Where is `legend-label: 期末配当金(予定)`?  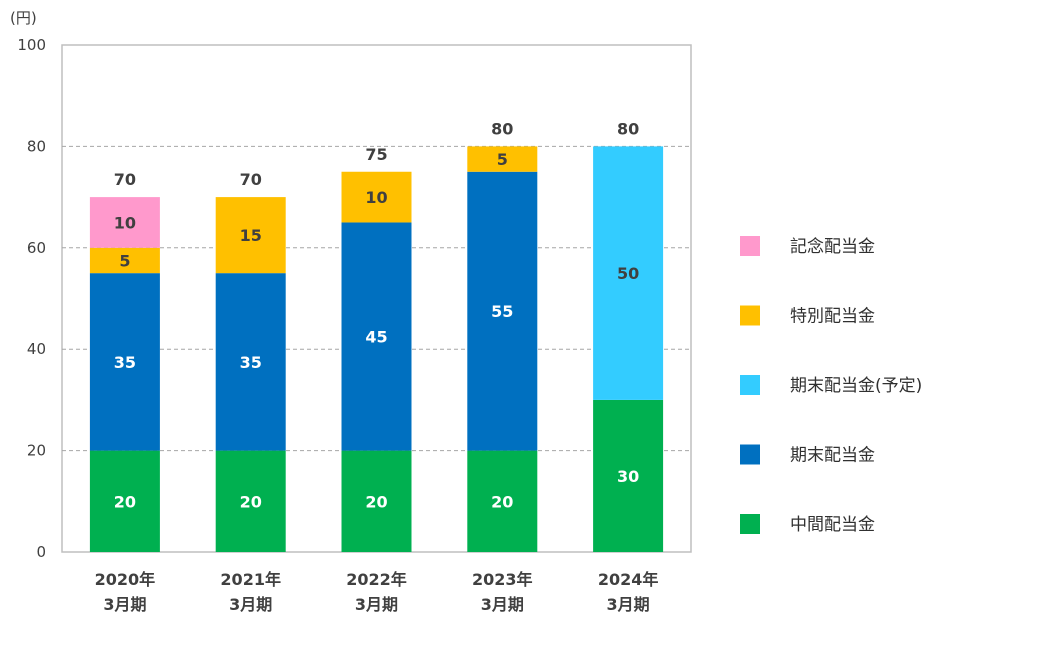 legend-label: 期末配当金(予定) is located at coordinates (856, 386).